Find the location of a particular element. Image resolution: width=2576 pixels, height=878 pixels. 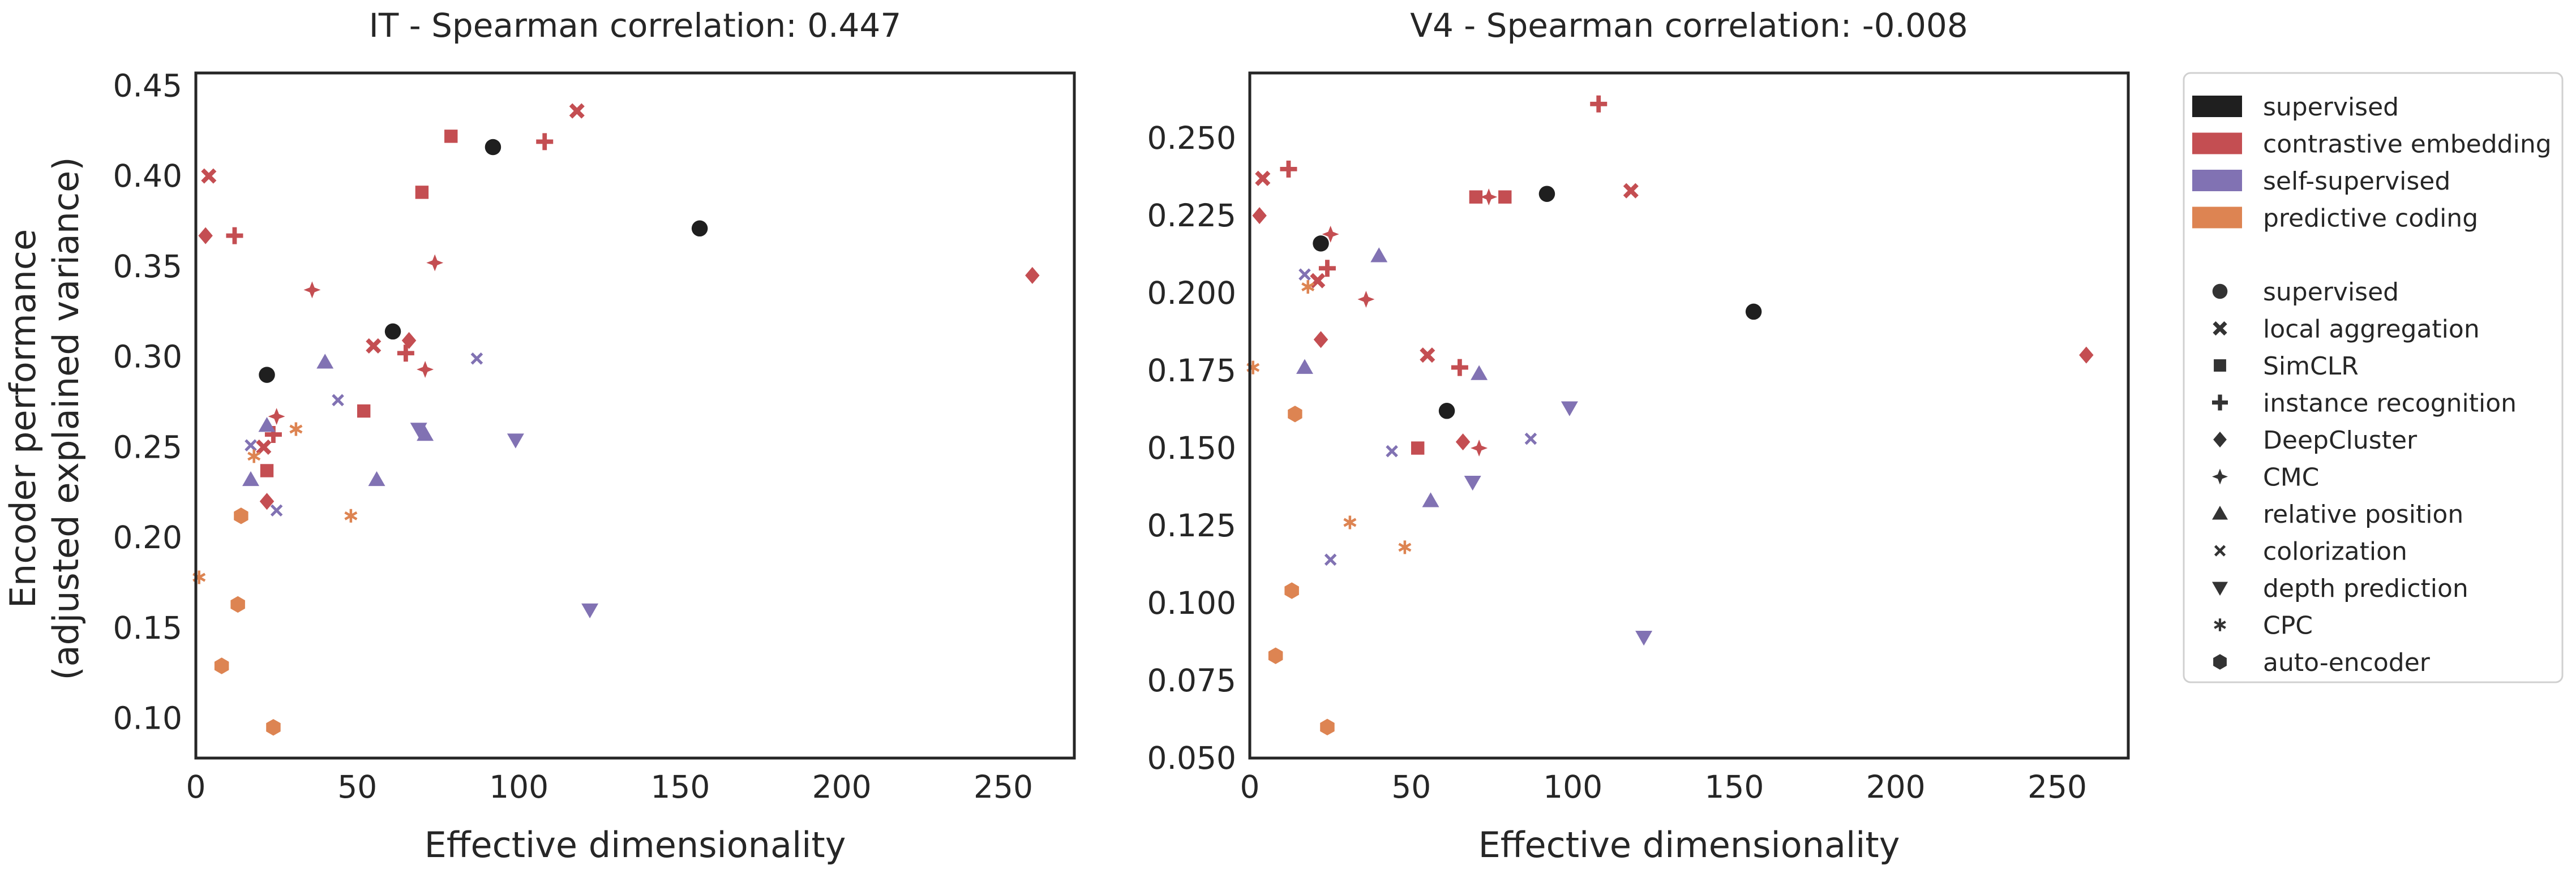

y-tick-label: 0.20 is located at coordinates (147, 537).